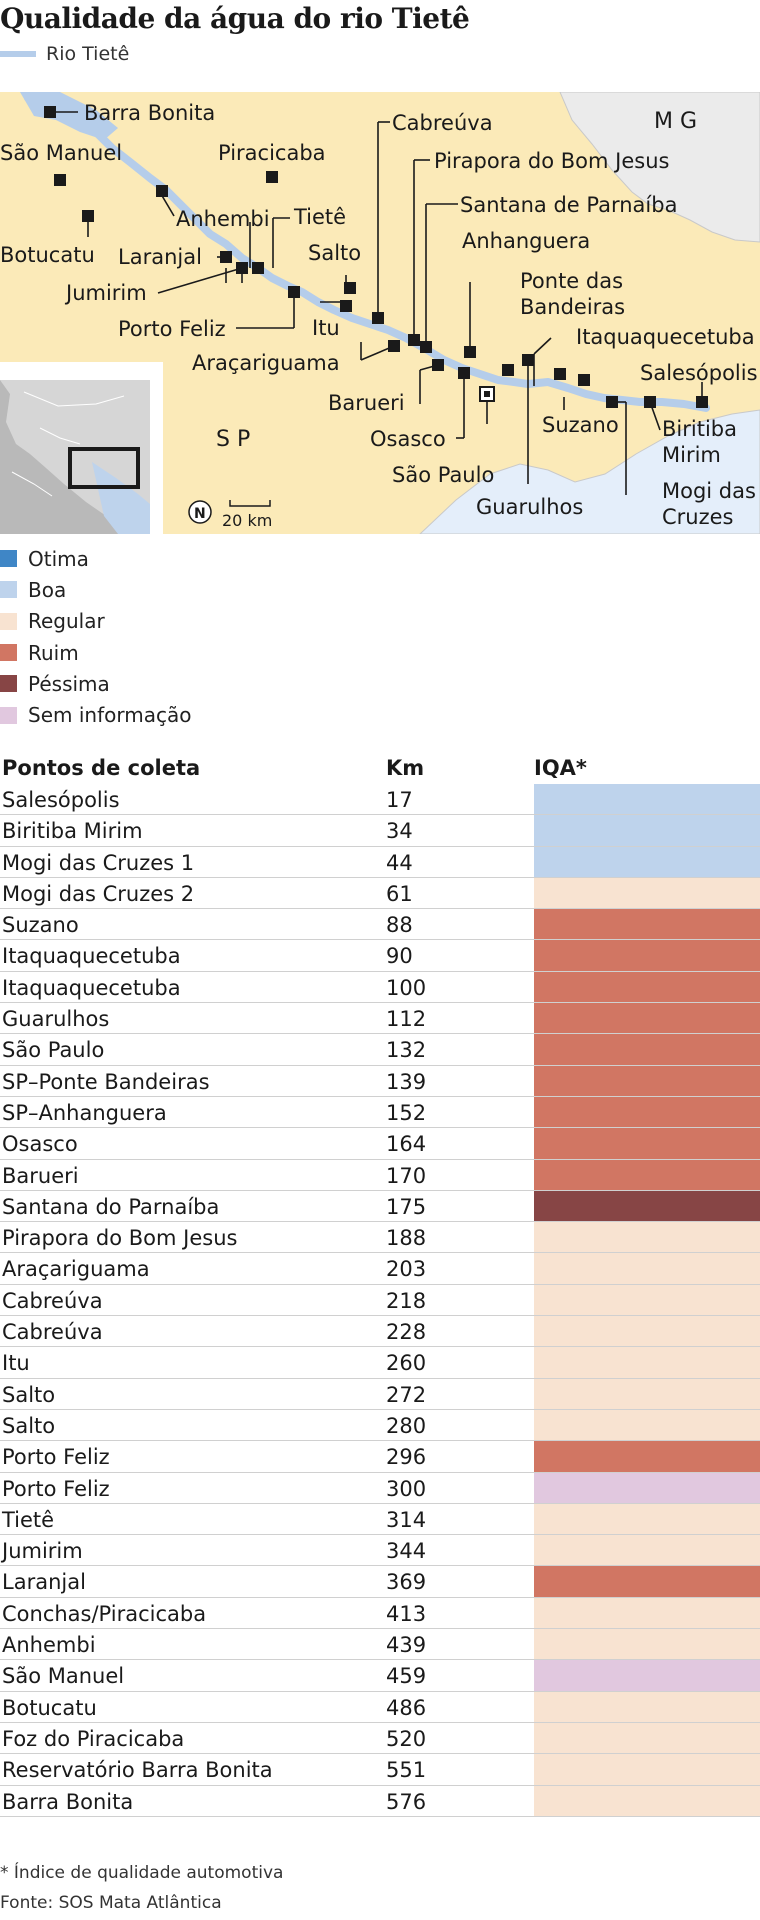  Describe the element at coordinates (380, 1457) in the screenshot. I see `table-row: Porto Feliz 296` at that location.